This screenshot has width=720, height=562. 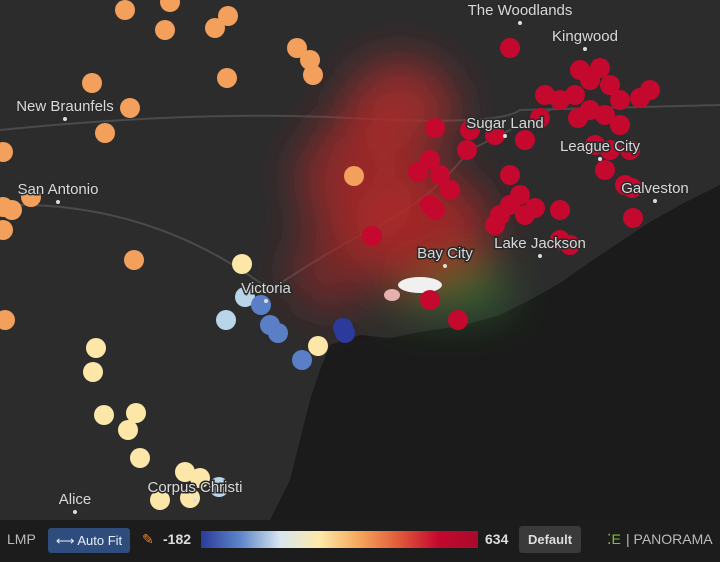 I want to click on auto-fit-button: ⟷ Auto Fit, so click(x=89, y=540).